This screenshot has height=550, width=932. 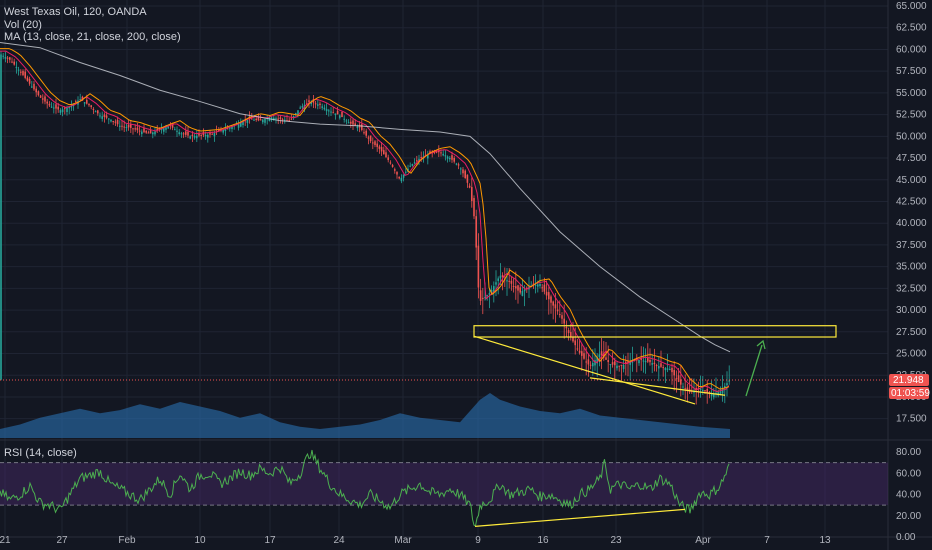 What do you see at coordinates (911, 310) in the screenshot?
I see `price-tick-label: 30.000` at bounding box center [911, 310].